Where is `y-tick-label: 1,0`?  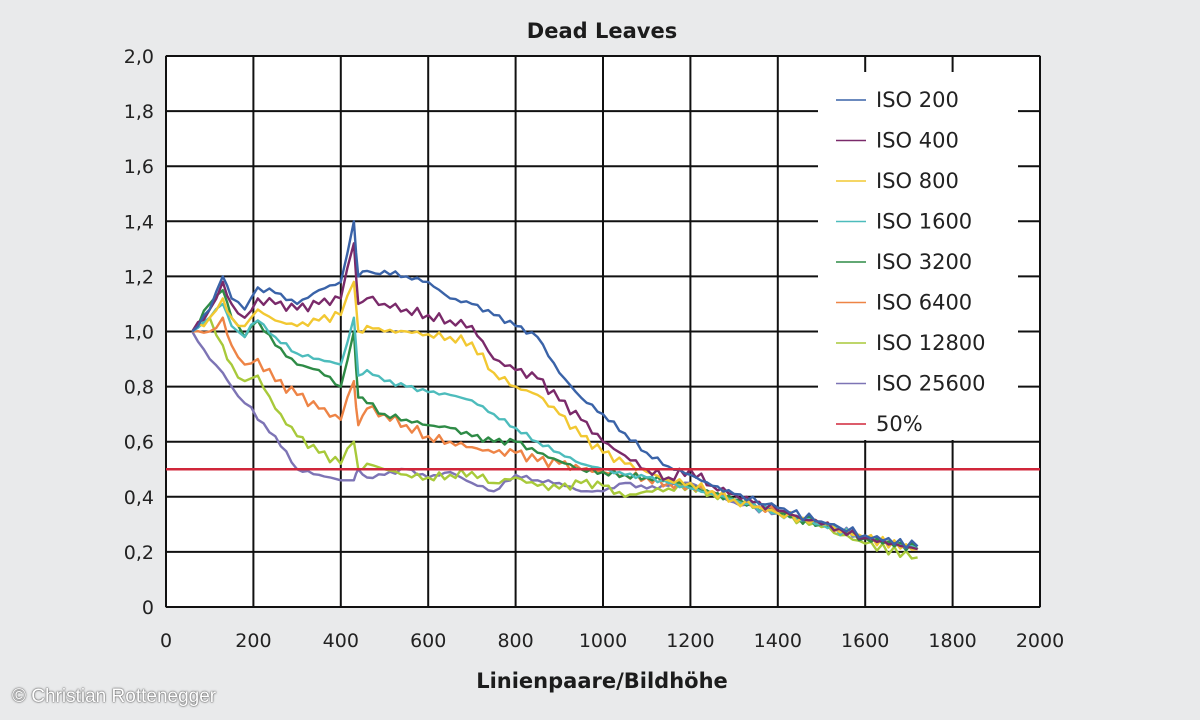
y-tick-label: 1,0 is located at coordinates (139, 333).